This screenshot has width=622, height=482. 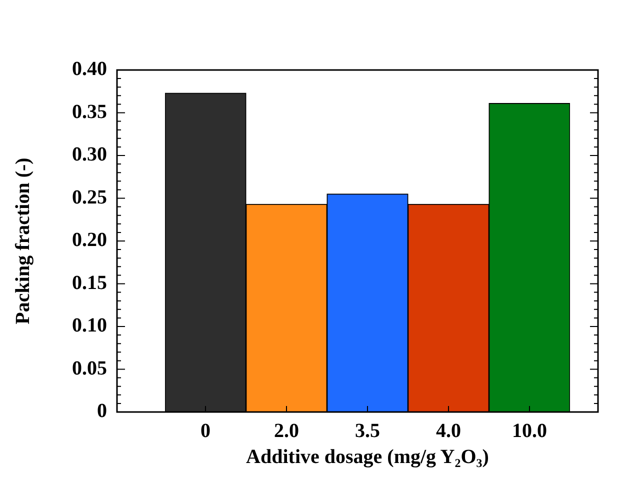 I want to click on y-tick-label: 0.25, so click(x=89, y=197).